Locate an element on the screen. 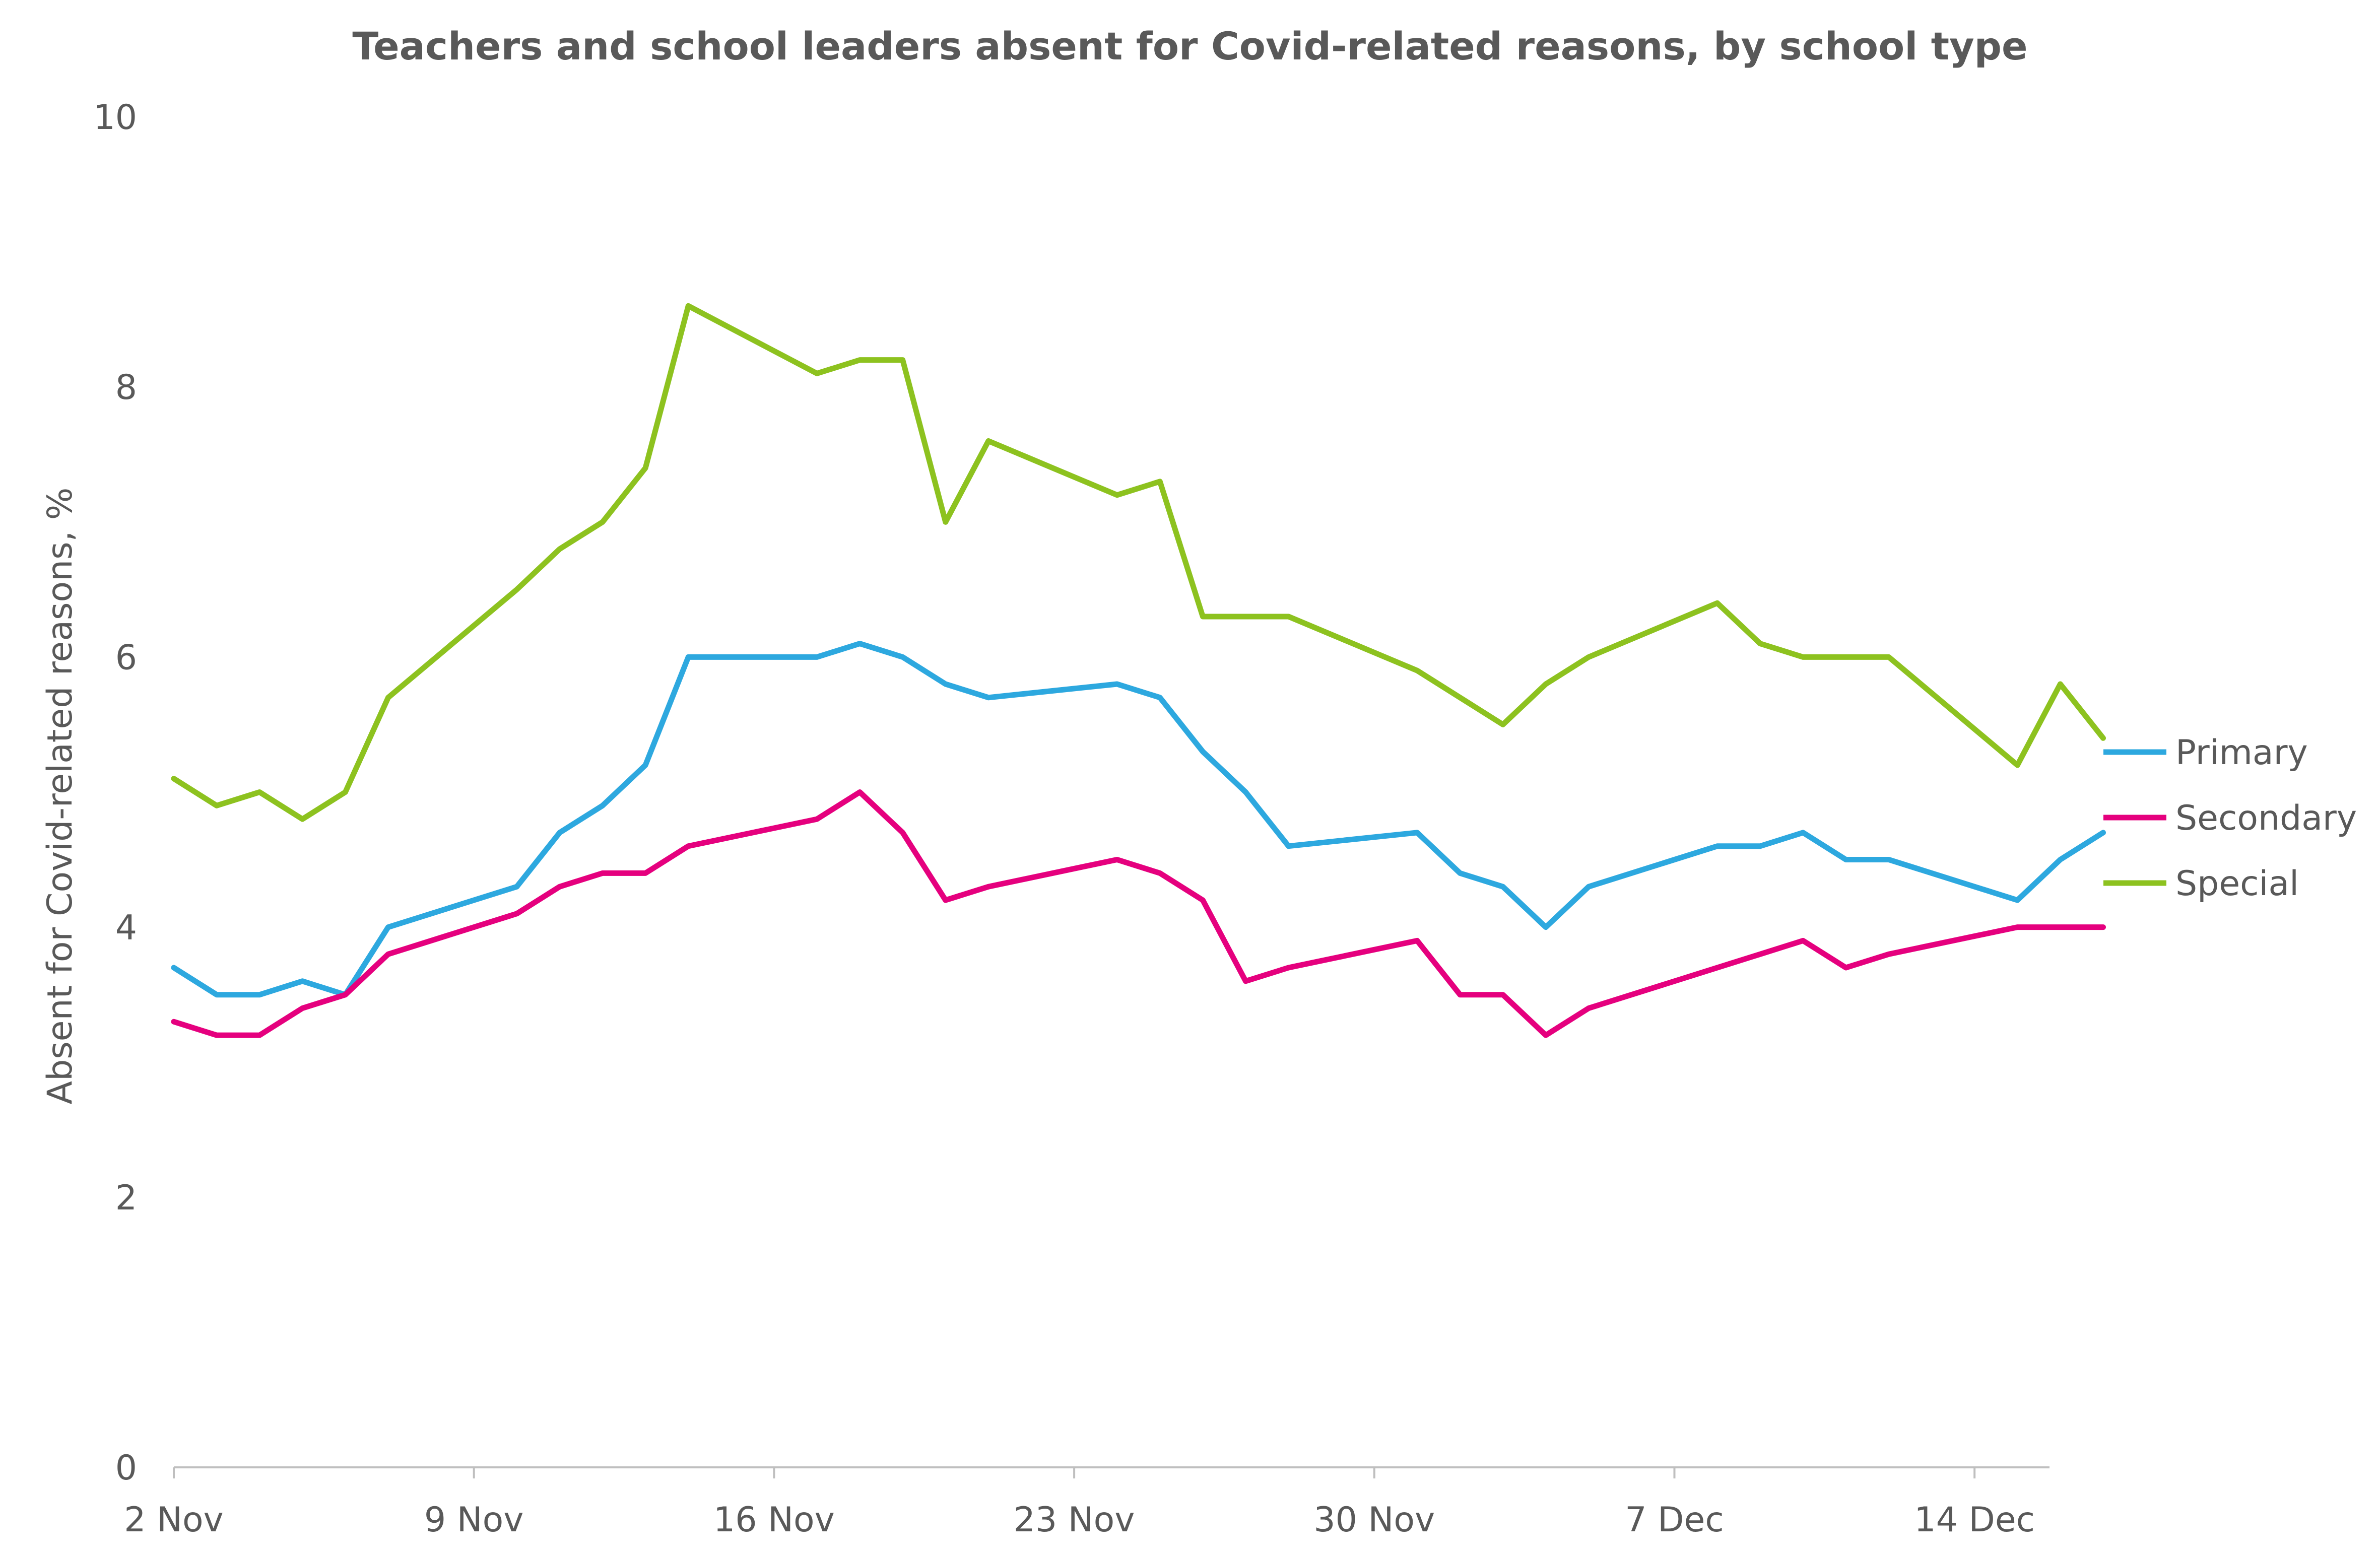 This screenshot has height=1554, width=2380. x-tick-label: 9 Nov is located at coordinates (474, 1520).